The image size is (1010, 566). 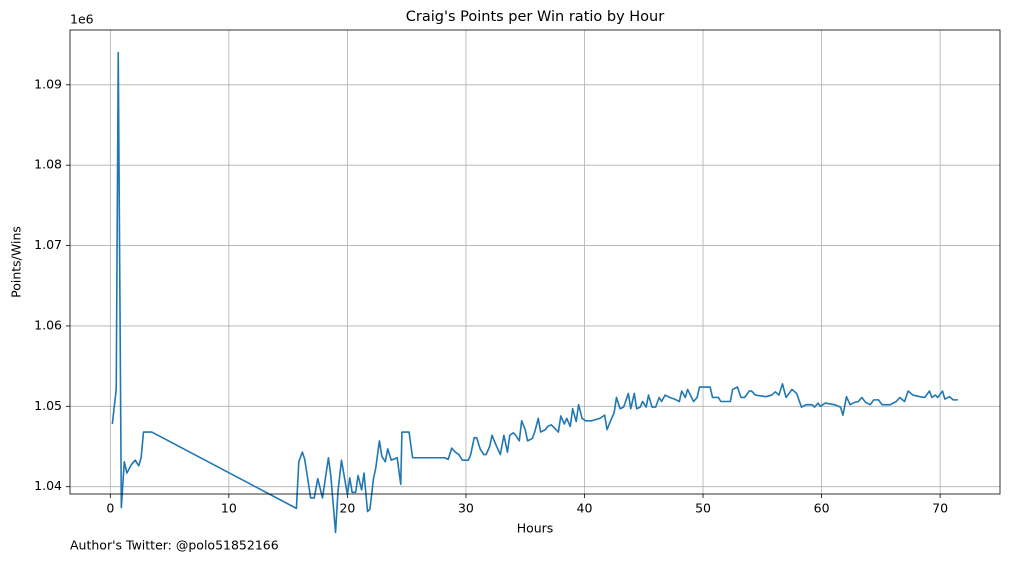 What do you see at coordinates (940, 508) in the screenshot?
I see `x-tick-label: 70` at bounding box center [940, 508].